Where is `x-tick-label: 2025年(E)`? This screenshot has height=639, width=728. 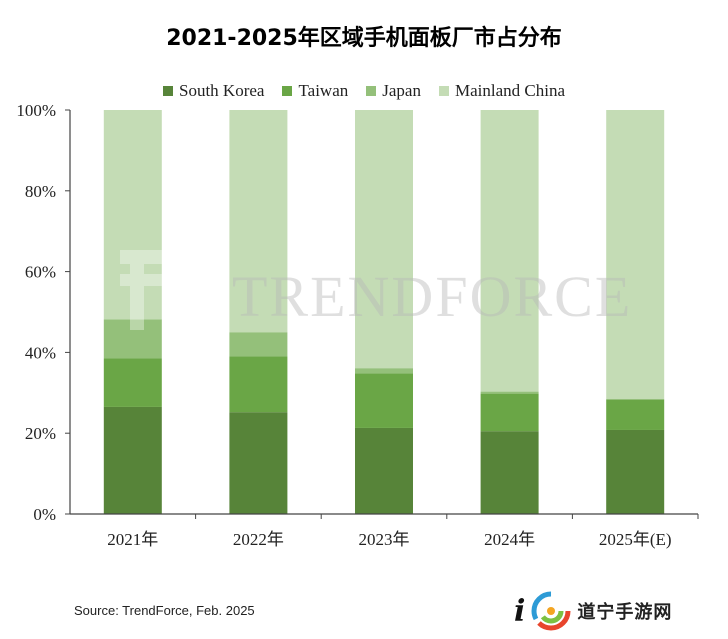
x-tick-label: 2025年(E) is located at coordinates (635, 539).